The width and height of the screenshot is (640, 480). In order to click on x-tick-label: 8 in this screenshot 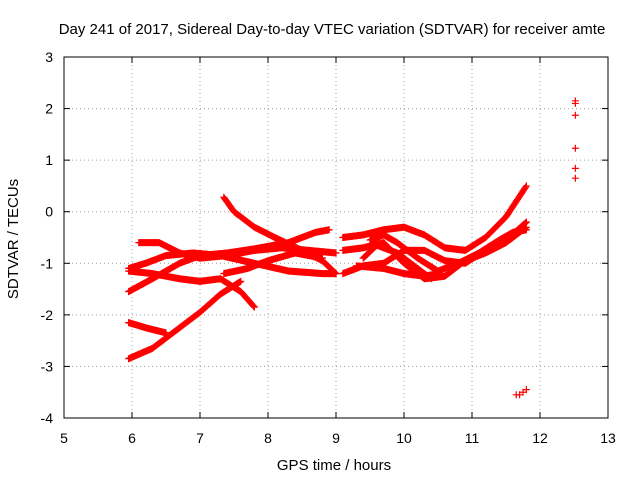, I will do `click(268, 438)`.